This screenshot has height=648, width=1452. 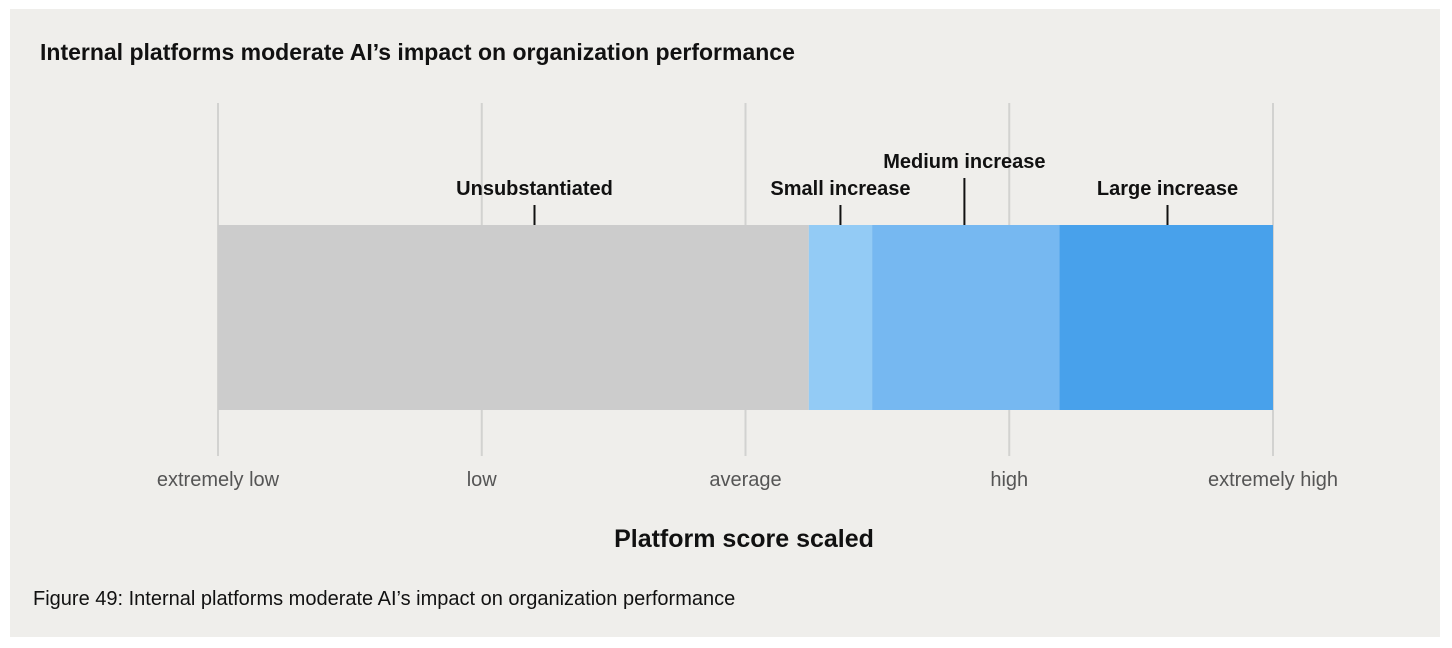 What do you see at coordinates (964, 162) in the screenshot?
I see `segment-label: Medium increase` at bounding box center [964, 162].